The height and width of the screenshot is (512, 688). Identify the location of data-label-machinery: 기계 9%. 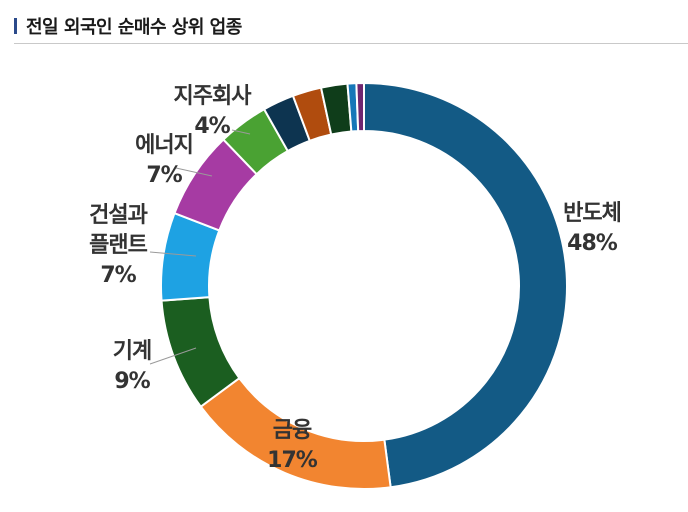
(132, 366).